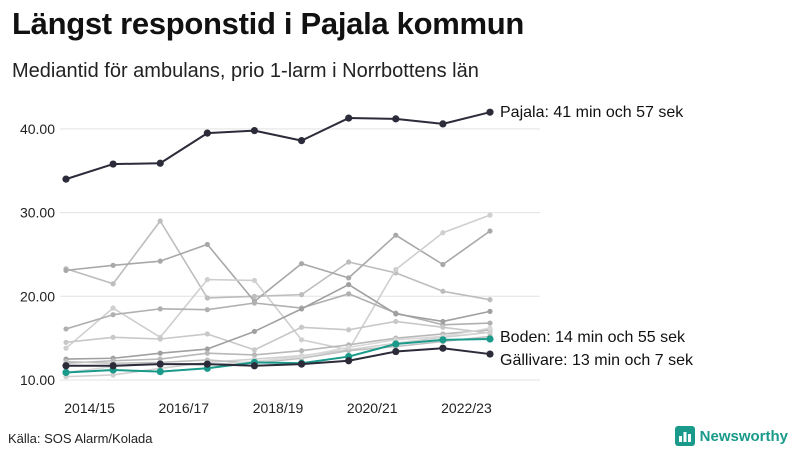  I want to click on x-tick-label: 2014/15, so click(89, 408).